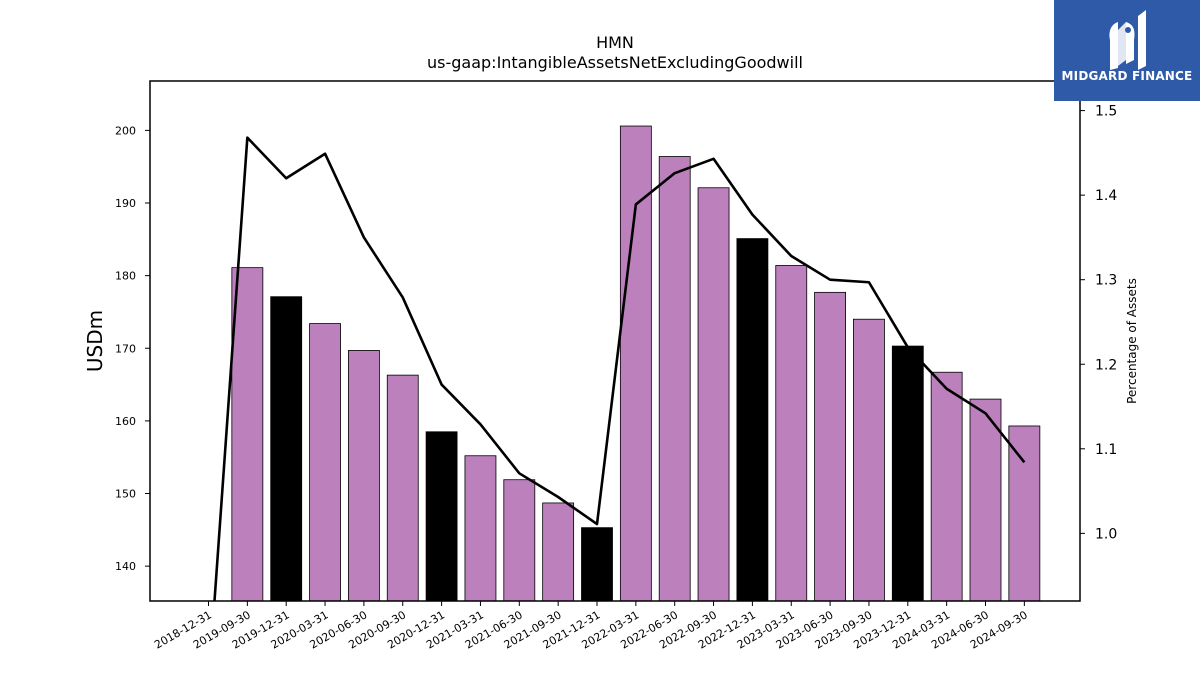 The width and height of the screenshot is (1200, 675). Describe the element at coordinates (1106, 365) in the screenshot. I see `y-right-tick-label: 1.2` at that location.